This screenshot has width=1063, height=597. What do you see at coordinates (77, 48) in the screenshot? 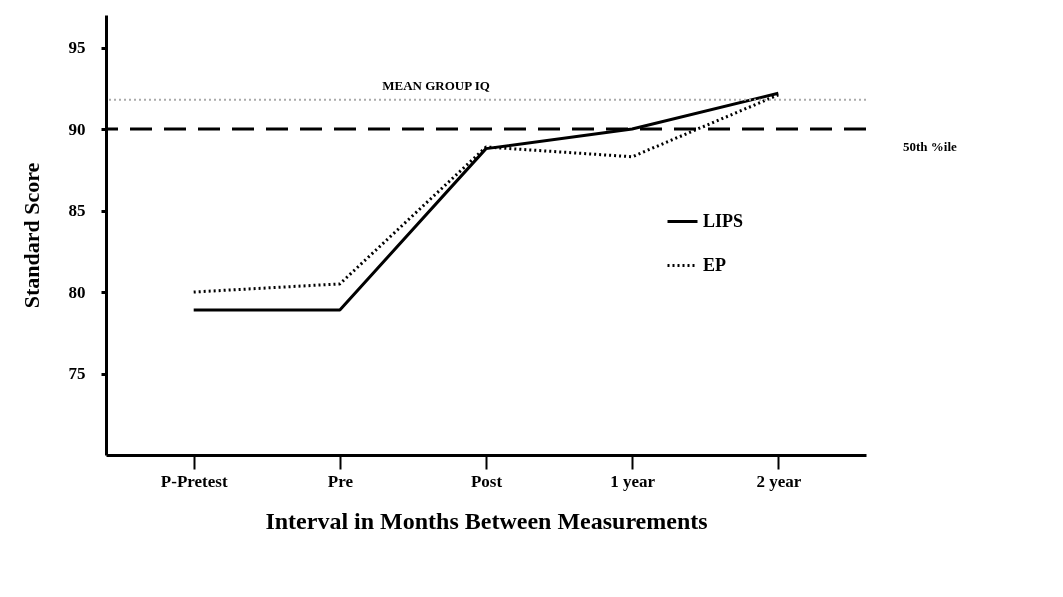
I see `y-tick-label: 95` at bounding box center [77, 48].